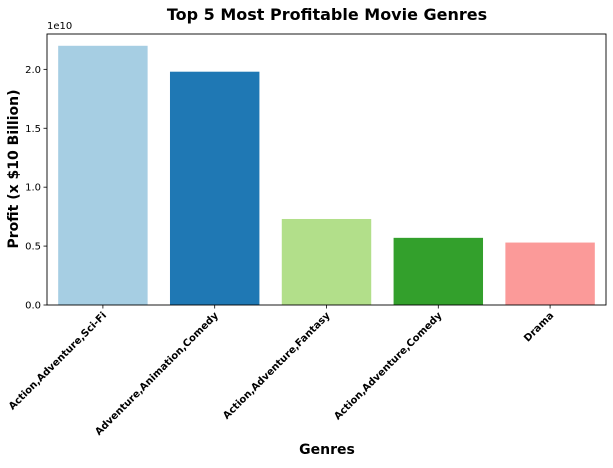  What do you see at coordinates (59, 26) in the screenshot?
I see `y-axis-offset-label: 1e10` at bounding box center [59, 26].